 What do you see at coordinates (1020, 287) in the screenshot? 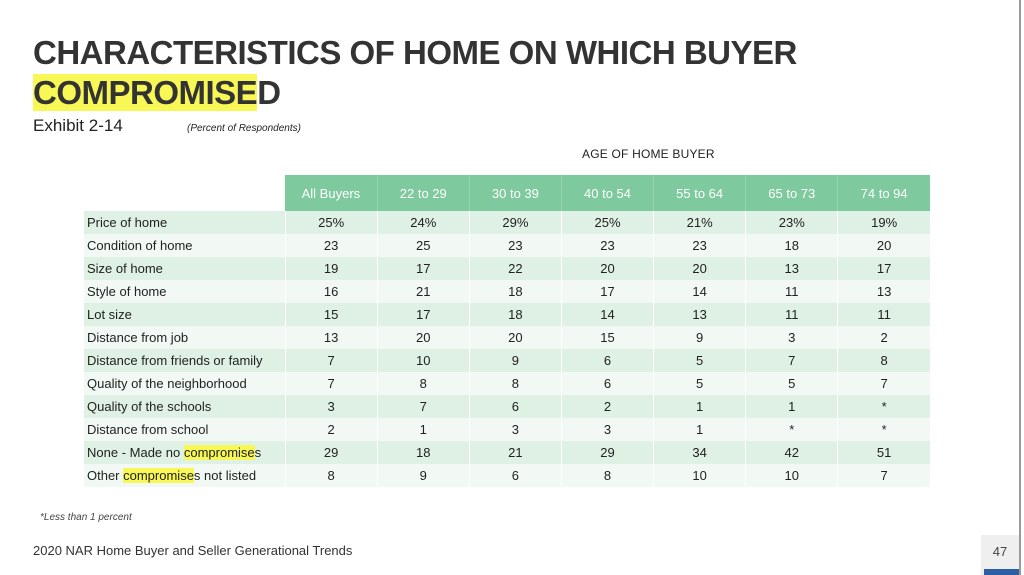
I see `right-edge-rule` at bounding box center [1020, 287].